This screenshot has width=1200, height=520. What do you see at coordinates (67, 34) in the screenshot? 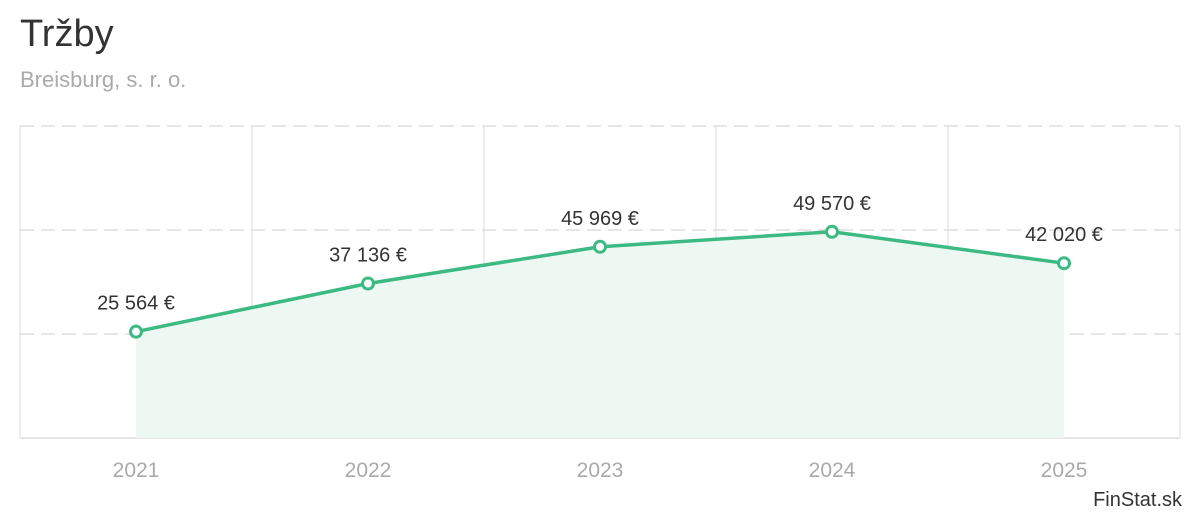
I see `chart-title: Tržby` at bounding box center [67, 34].